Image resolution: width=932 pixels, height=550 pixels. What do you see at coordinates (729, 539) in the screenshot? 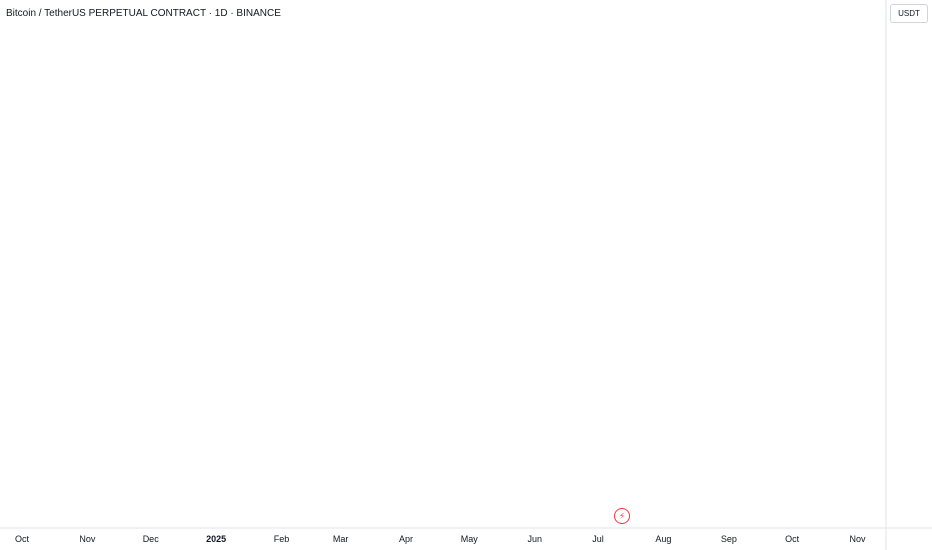
I see `x-tick-label: Sep` at bounding box center [729, 539].